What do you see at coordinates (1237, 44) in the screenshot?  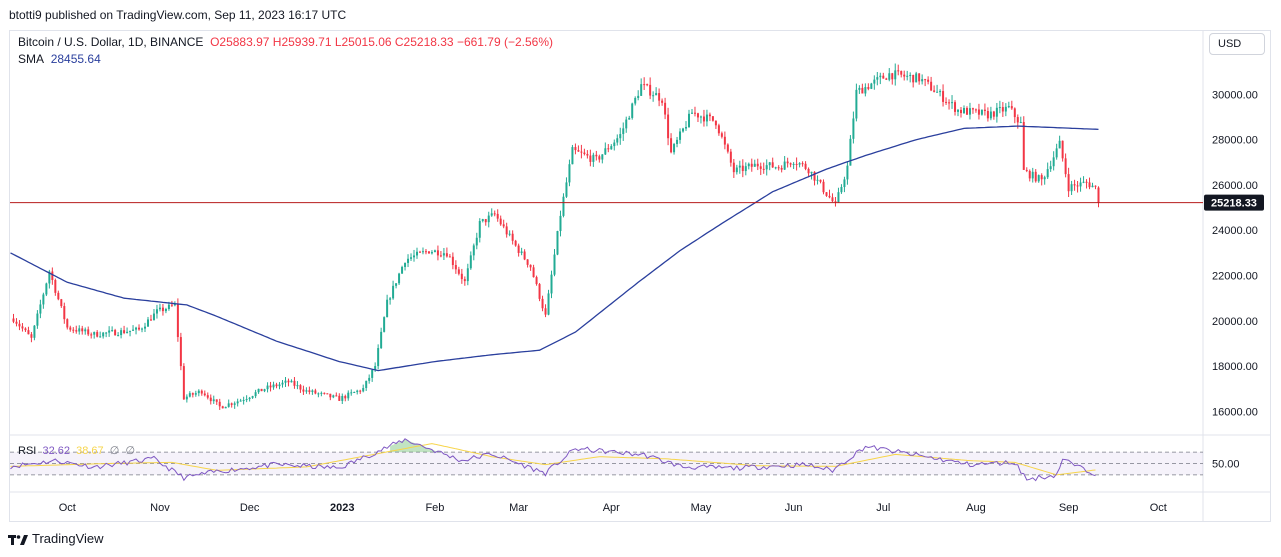 I see `currency-selector: USD` at bounding box center [1237, 44].